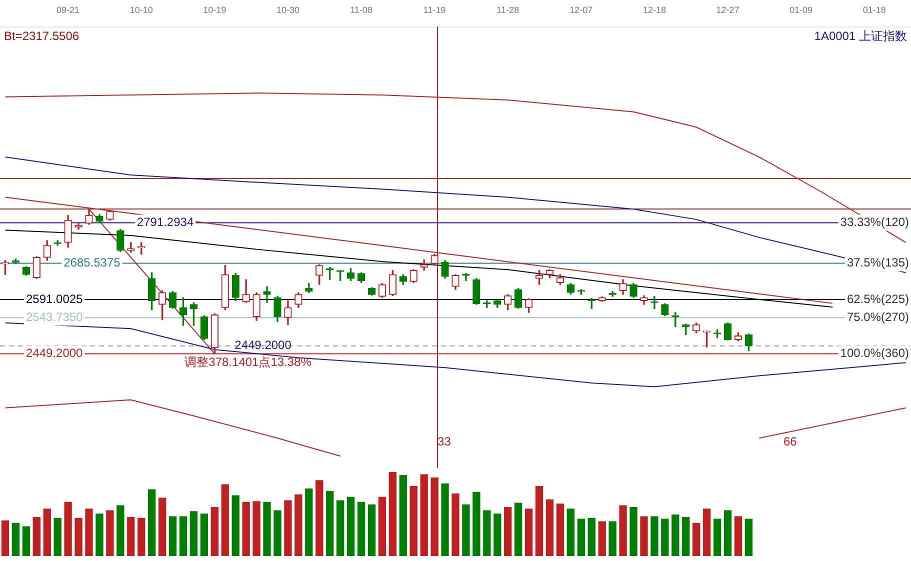 This screenshot has height=561, width=911. I want to click on x-tick-label: 10-10, so click(141, 9).